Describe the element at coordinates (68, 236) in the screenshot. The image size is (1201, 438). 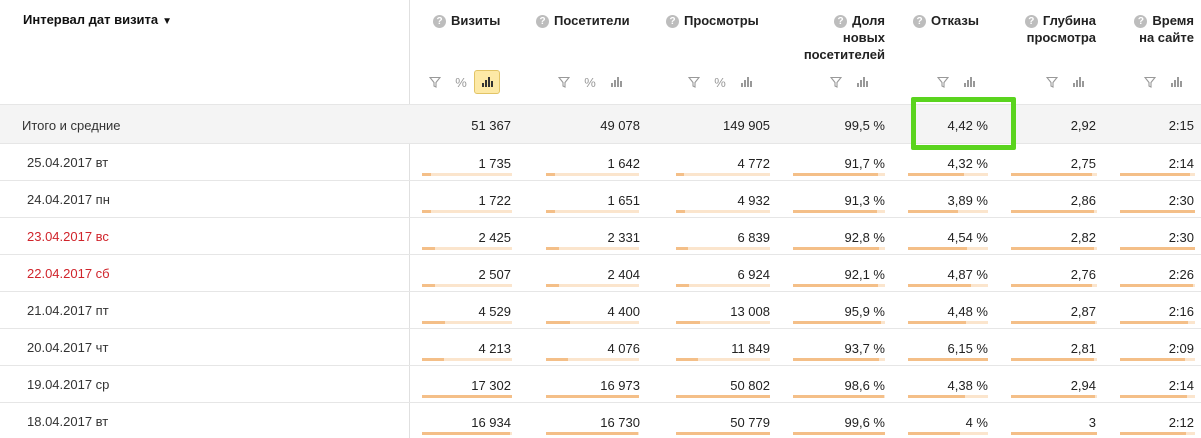
I see `row-date: 23.04.2017 вс` at that location.